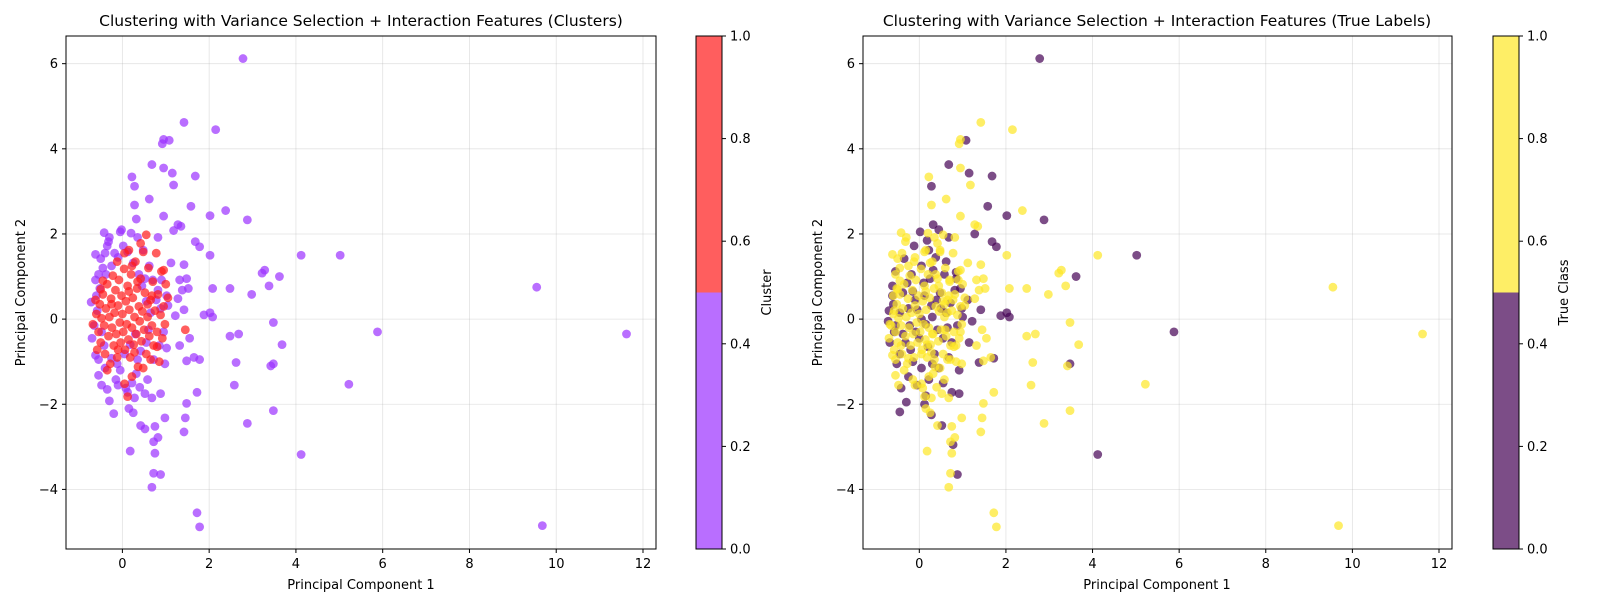 This screenshot has width=1600, height=600. I want to click on y-tick-label: 4, so click(54, 149).